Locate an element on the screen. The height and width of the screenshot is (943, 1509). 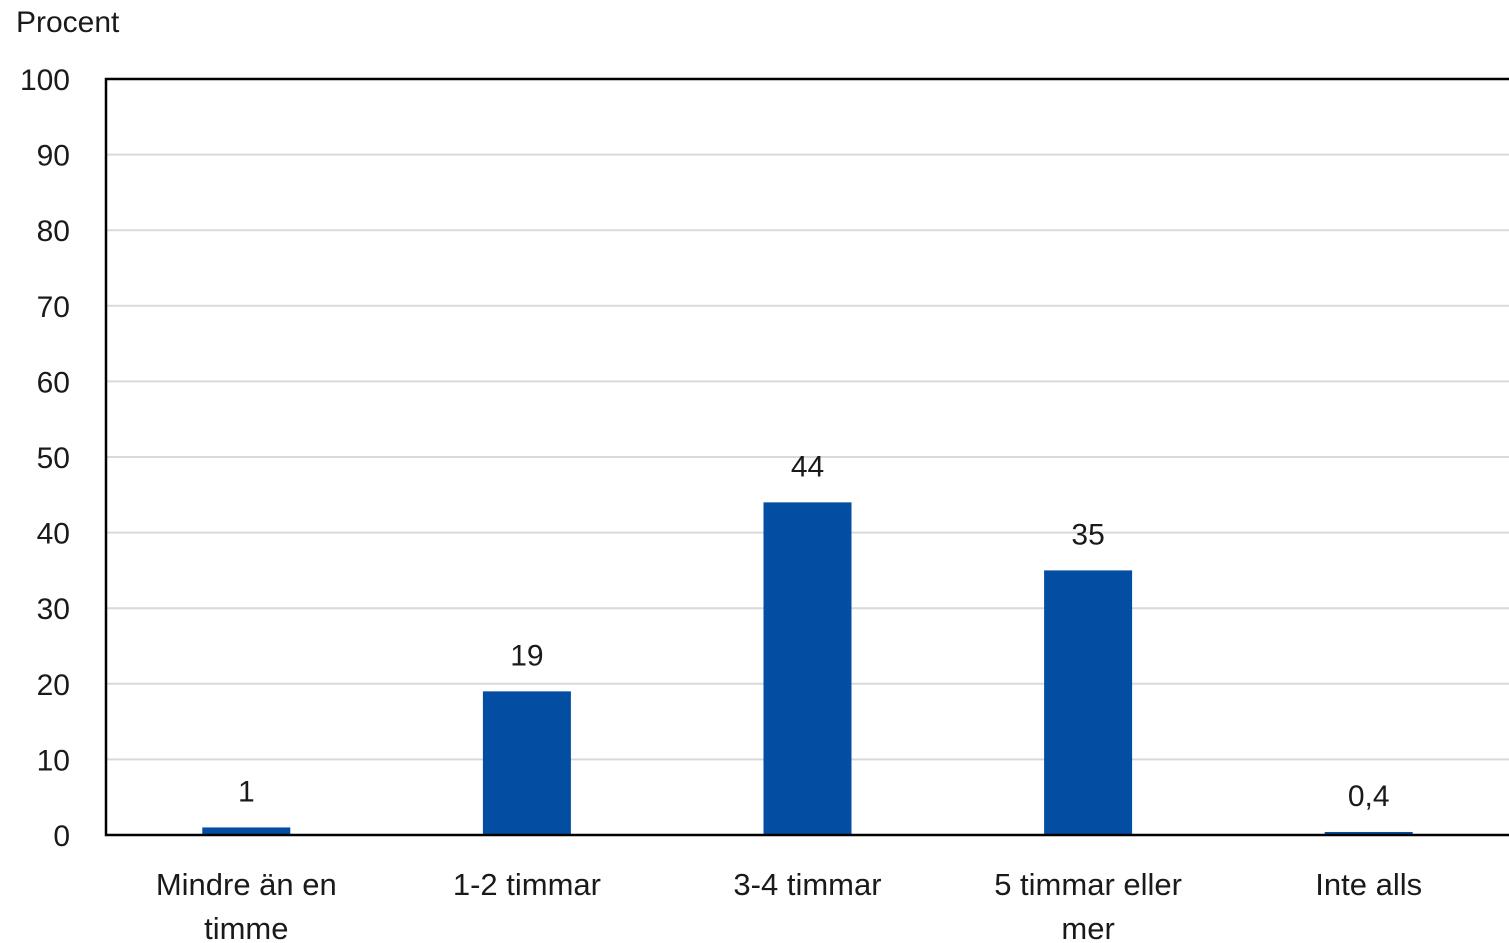
y-tick-label: 90 is located at coordinates (53, 156).